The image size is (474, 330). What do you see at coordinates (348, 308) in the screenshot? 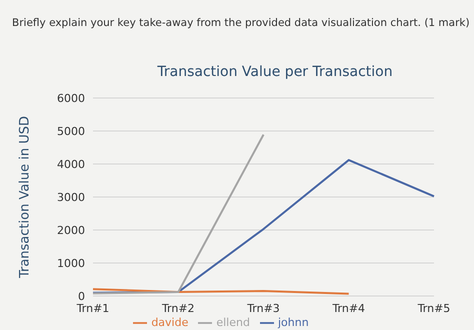
I see `x-tick-label: Trn#4` at bounding box center [348, 308].